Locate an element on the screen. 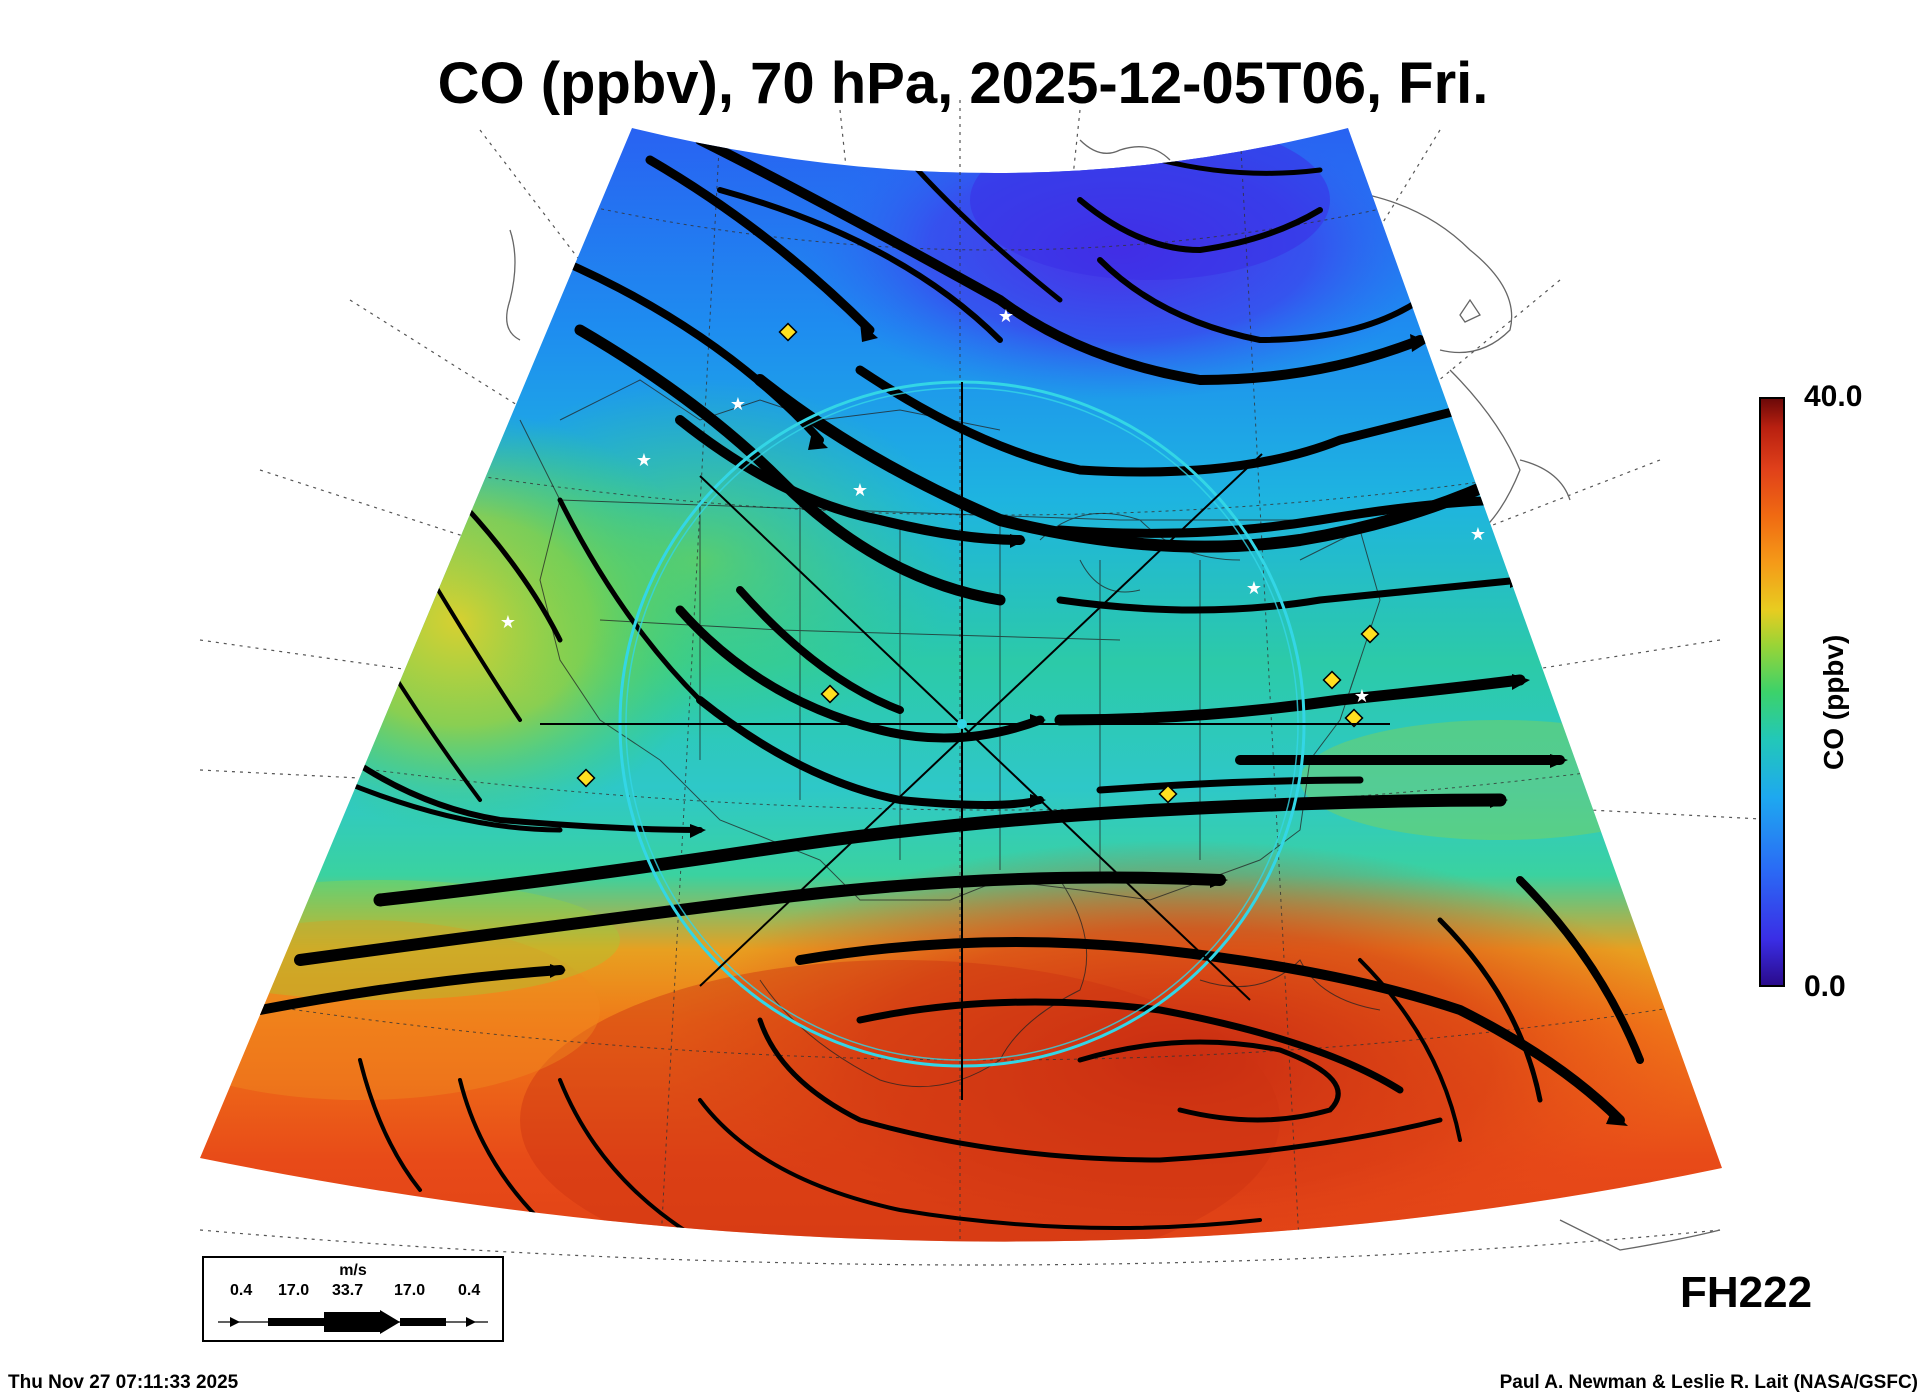 Image resolution: width=1926 pixels, height=1394 pixels. wind-legend-unit: m/s is located at coordinates (353, 1270).